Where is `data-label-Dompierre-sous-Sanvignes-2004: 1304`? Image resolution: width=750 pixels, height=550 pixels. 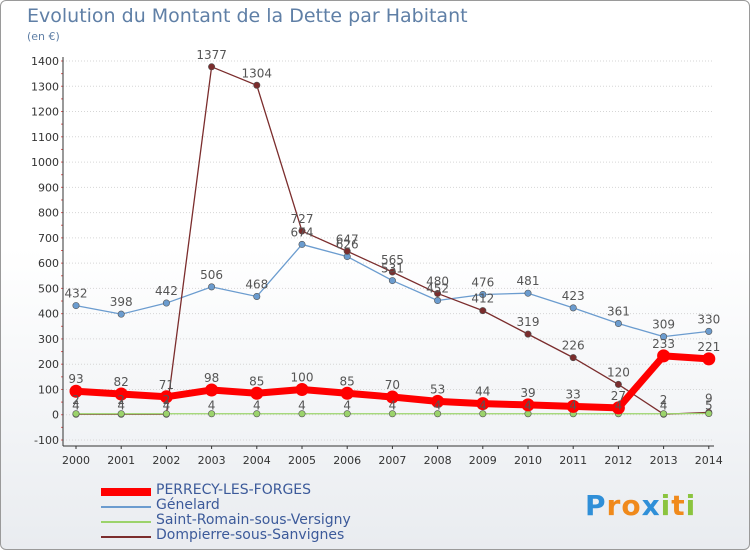 data-label-Dompierre-sous-Sanvignes-2004: 1304 is located at coordinates (257, 73).